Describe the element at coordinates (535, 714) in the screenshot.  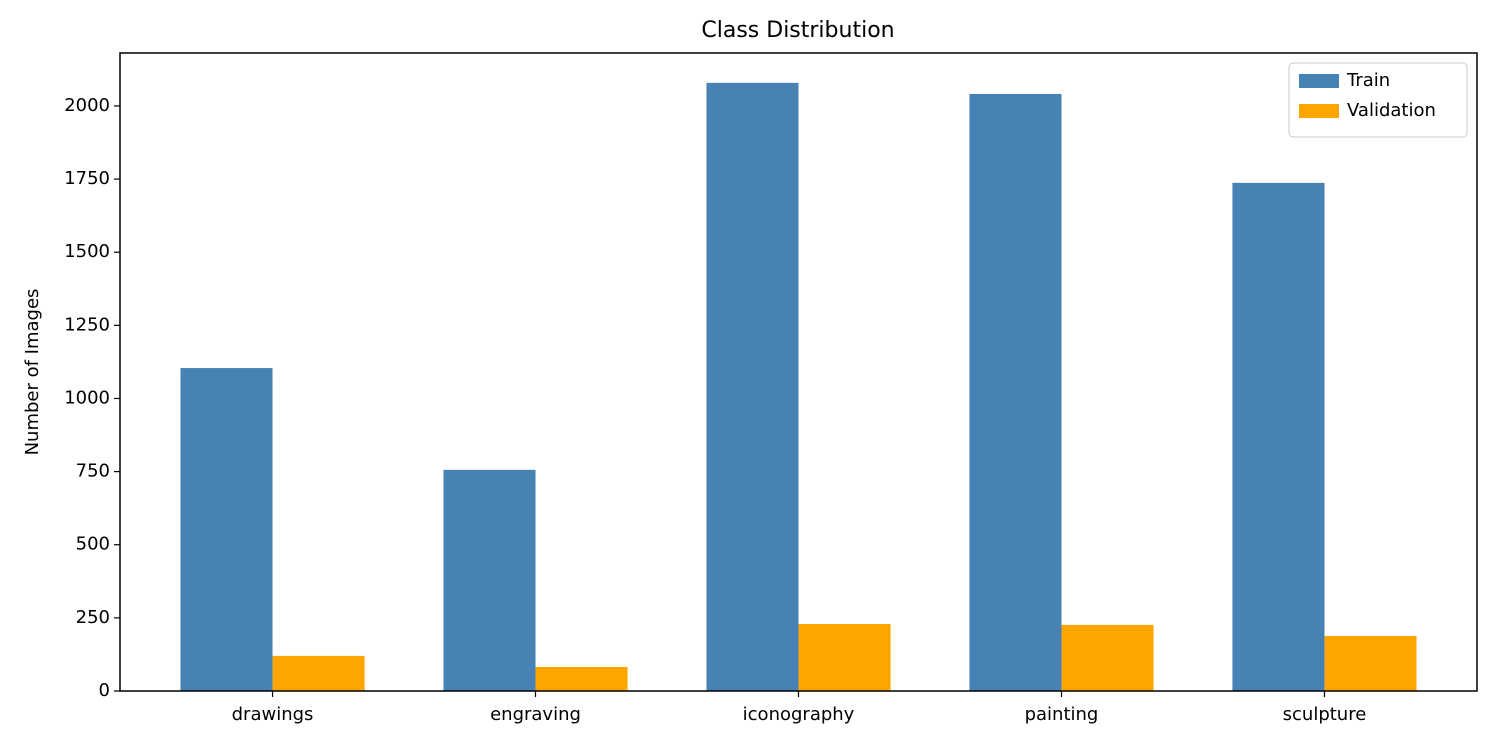
I see `x-tick-label: engraving` at that location.